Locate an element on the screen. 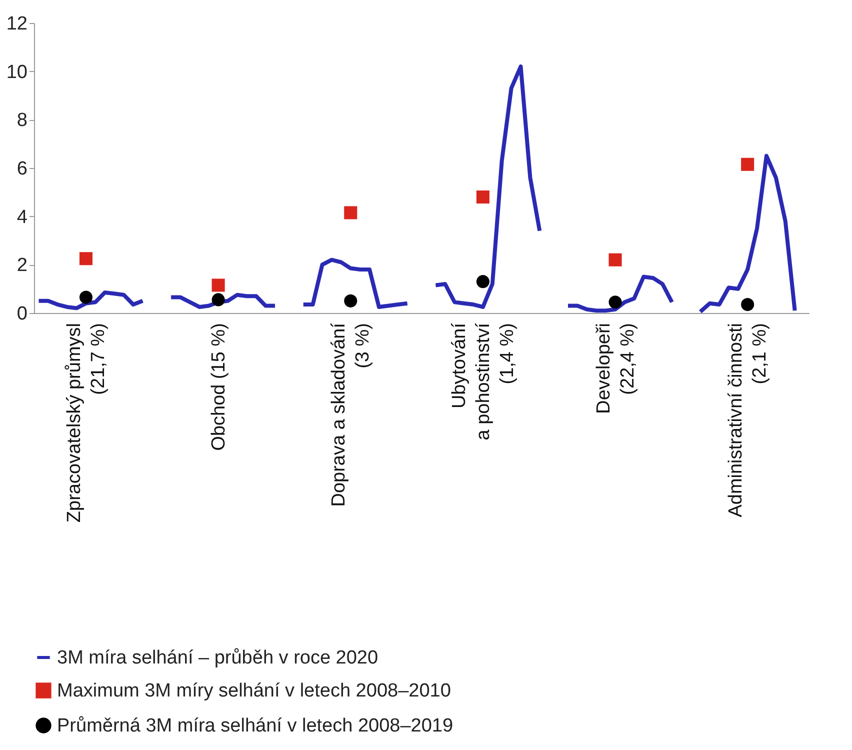  legend-label: Maximum 3M míry selhání v letech 2008–2010 is located at coordinates (254, 691).